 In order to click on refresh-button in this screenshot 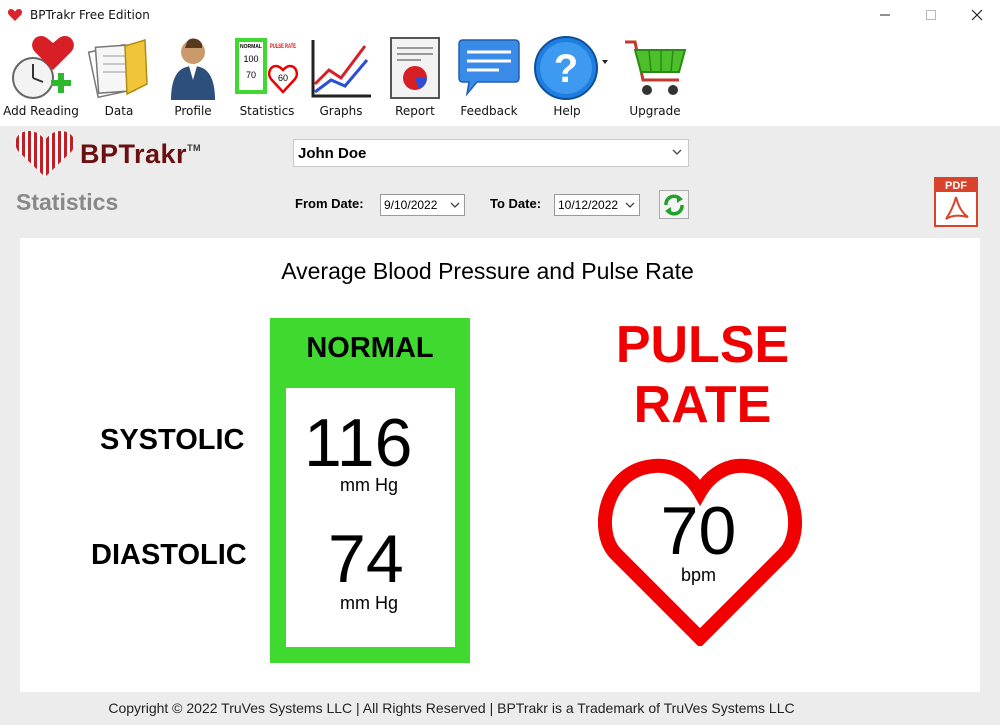, I will do `click(674, 204)`.